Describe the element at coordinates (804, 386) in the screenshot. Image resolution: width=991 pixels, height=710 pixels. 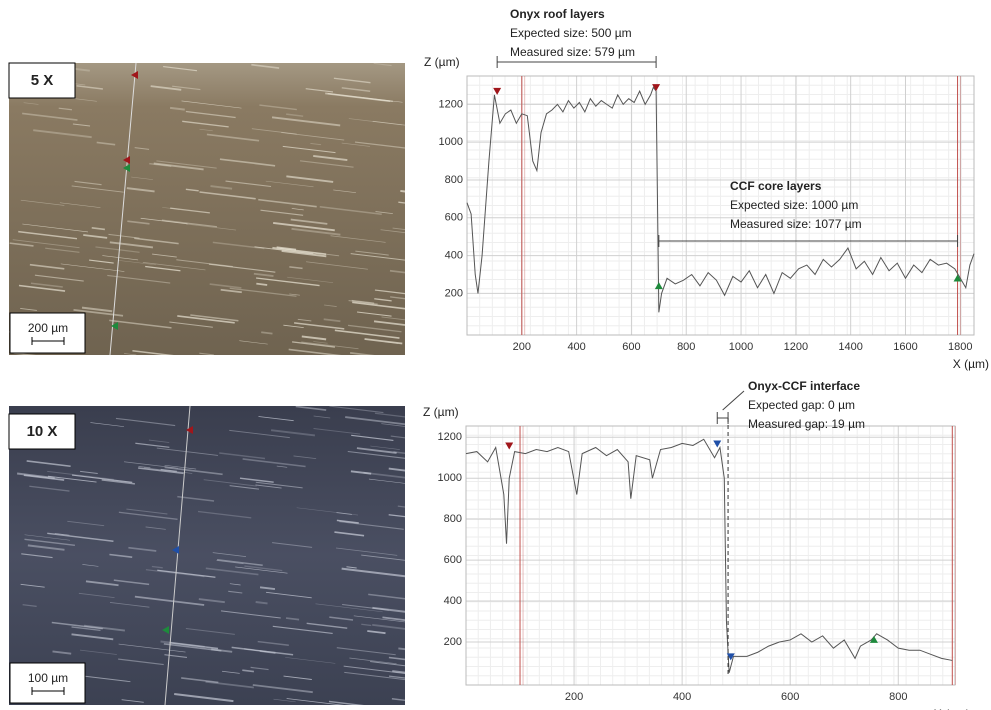
I see `annotation-title: Onyx-CCF interface` at that location.